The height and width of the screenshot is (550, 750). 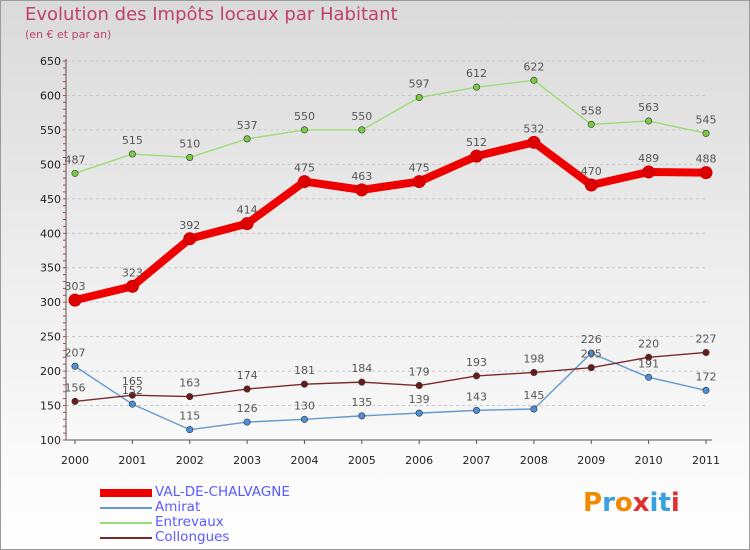 What do you see at coordinates (304, 370) in the screenshot?
I see `data-label: 181` at bounding box center [304, 370].